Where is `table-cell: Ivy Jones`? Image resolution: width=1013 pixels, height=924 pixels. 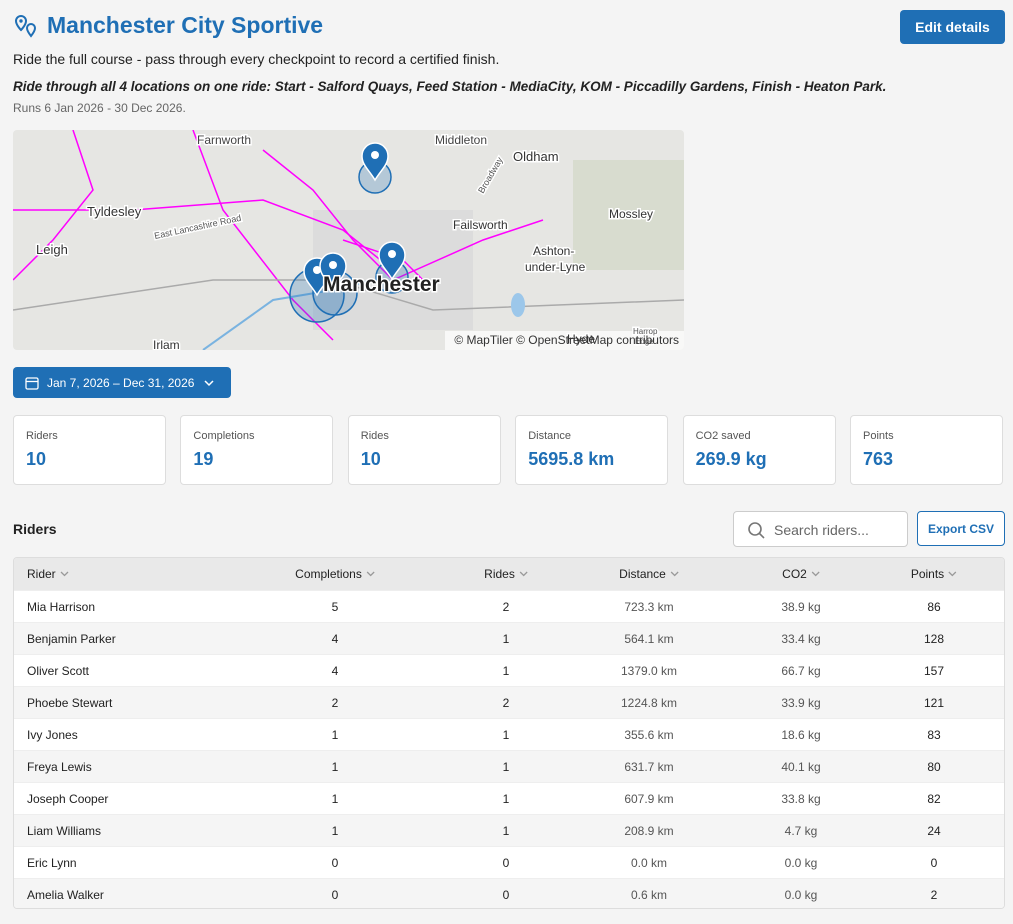 table-cell: Ivy Jones is located at coordinates (52, 735).